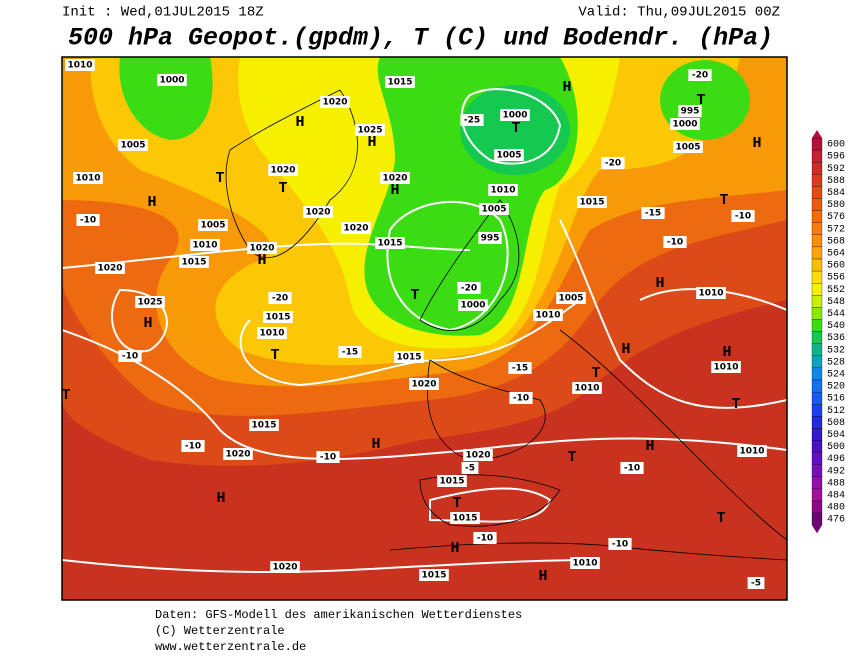 Image resolution: width=850 pixels, height=657 pixels. I want to click on colorbar-label: 596, so click(836, 157).